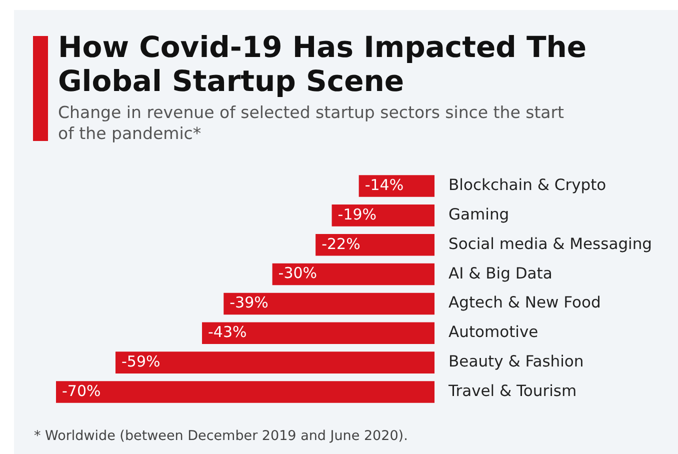 This screenshot has width=678, height=454. What do you see at coordinates (81, 391) in the screenshot?
I see `data-label: -70%` at bounding box center [81, 391].